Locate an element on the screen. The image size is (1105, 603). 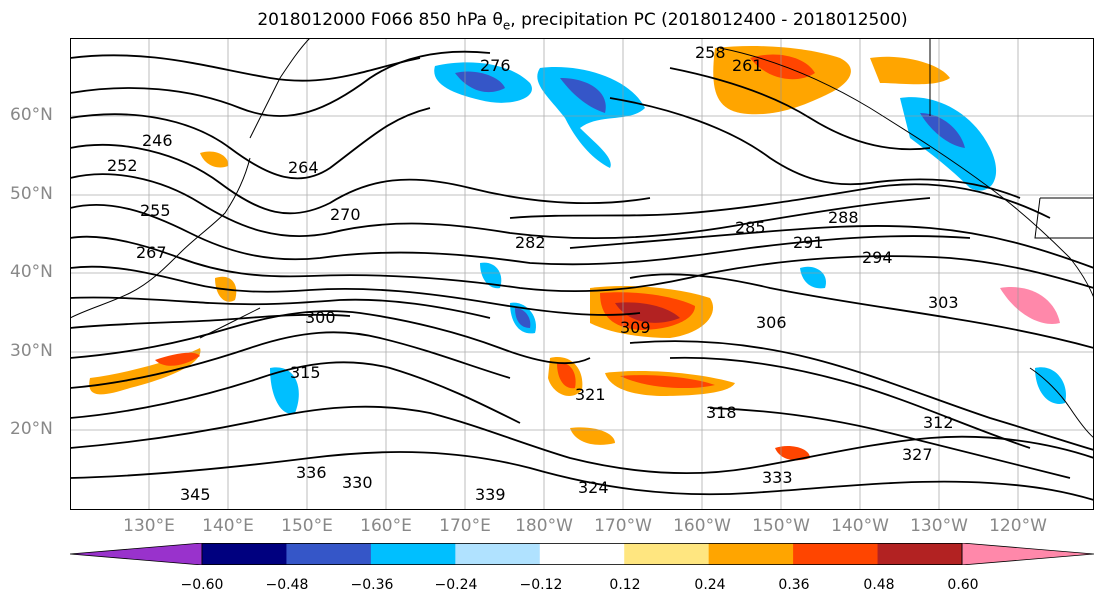
colorbar-tick: 0.24 is located at coordinates (710, 585).